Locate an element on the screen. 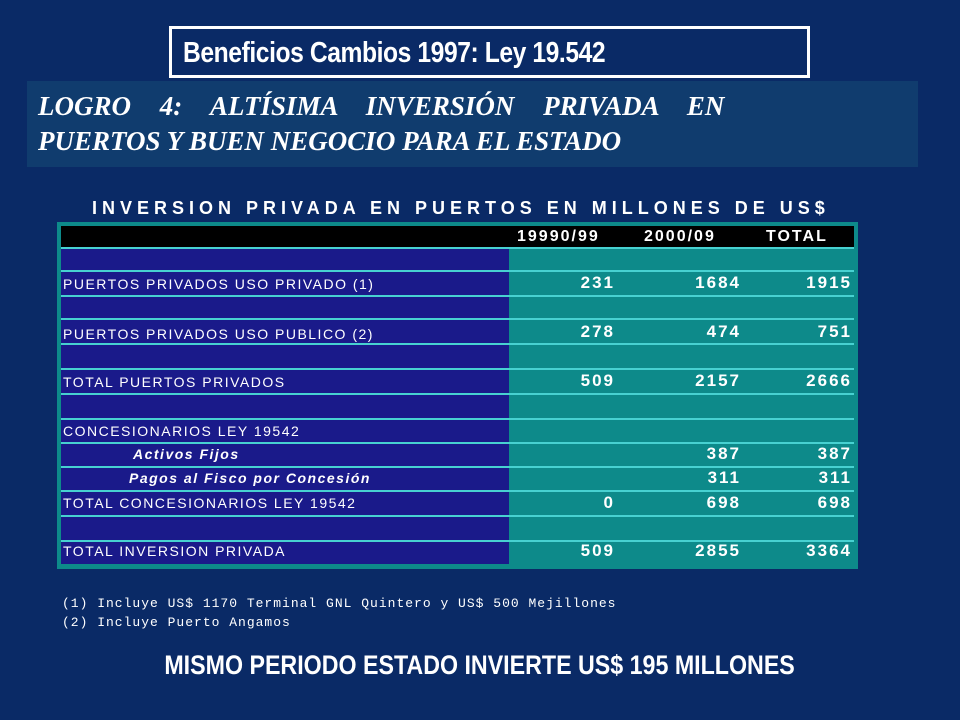 This screenshot has height=720, width=960. cell-period-2: 2855 is located at coordinates (718, 550).